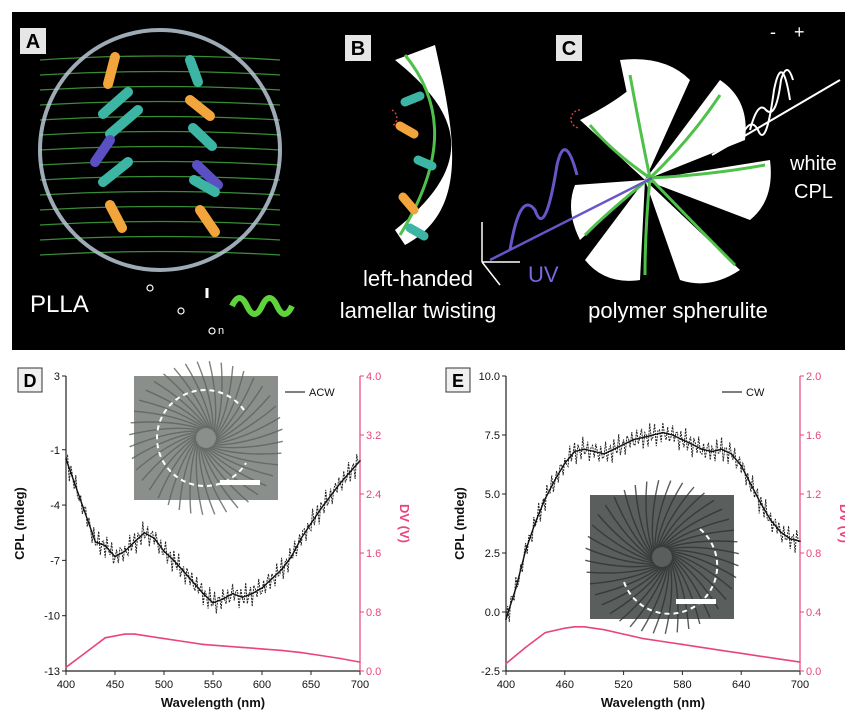 The height and width of the screenshot is (717, 845). I want to click on x-axis-label: Wavelength (nm), so click(213, 702).